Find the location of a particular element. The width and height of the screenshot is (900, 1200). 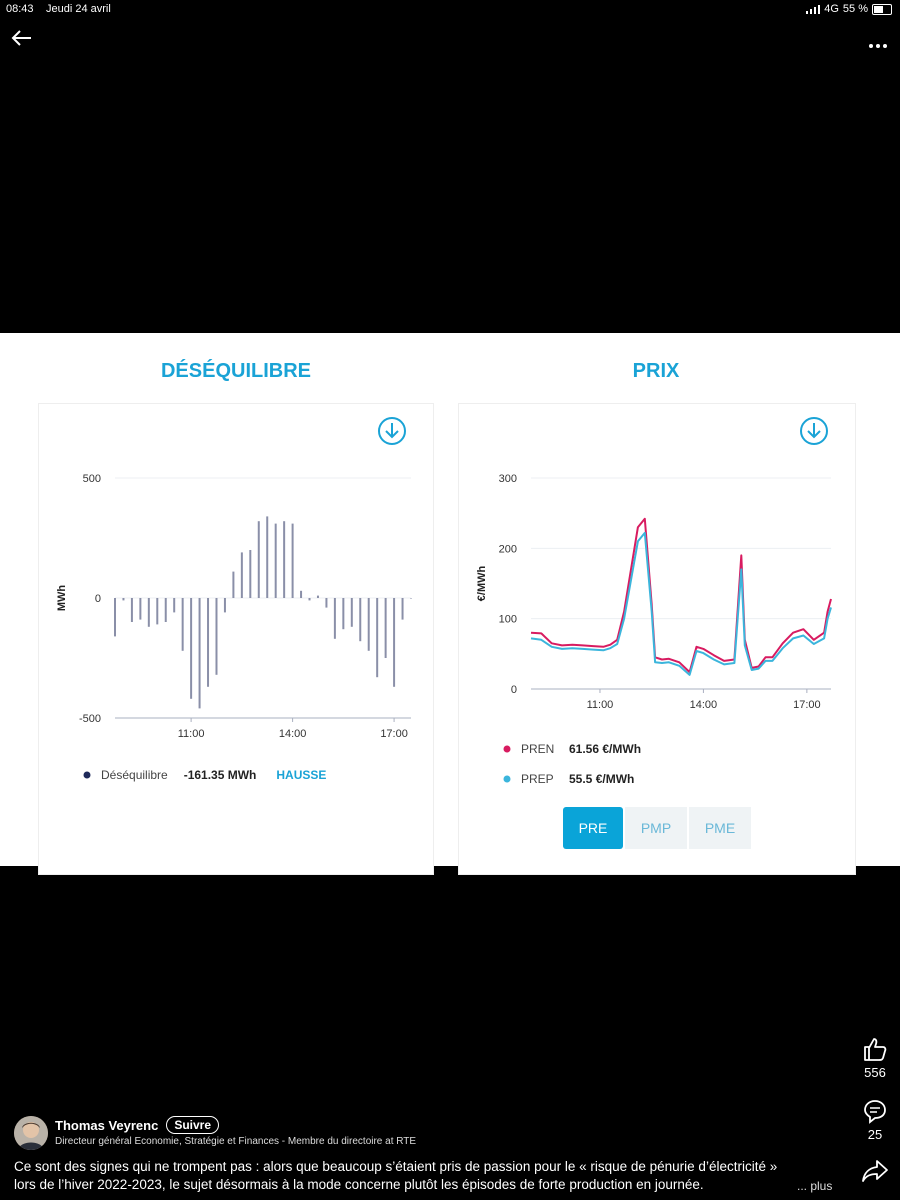

legend-status: HAUSSE is located at coordinates (301, 775).